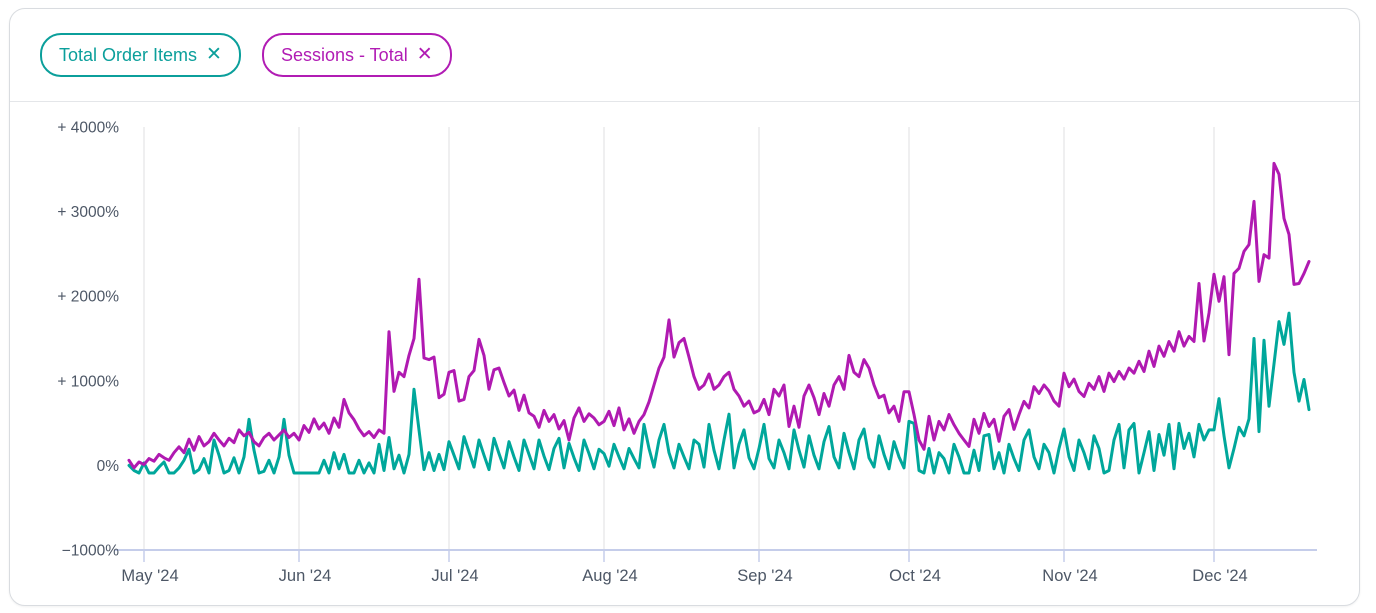  Describe the element at coordinates (609, 576) in the screenshot. I see `x-axis-label: Aug '24` at that location.